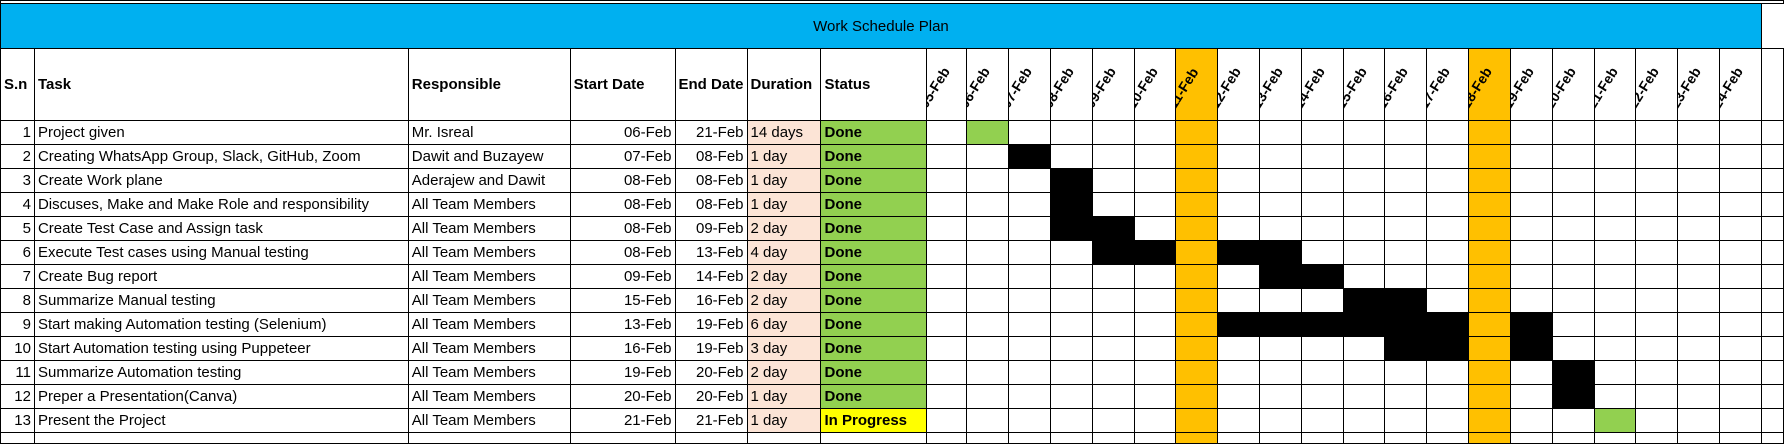 The width and height of the screenshot is (1784, 444). I want to click on responsible-cell: All Team Members, so click(489, 372).